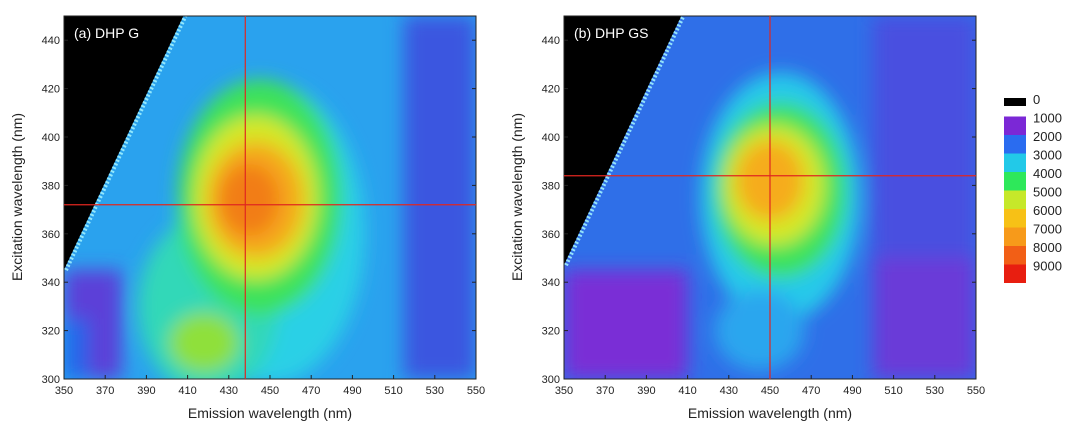 The width and height of the screenshot is (1065, 427). I want to click on colorbar-label: 1000, so click(1047, 118).